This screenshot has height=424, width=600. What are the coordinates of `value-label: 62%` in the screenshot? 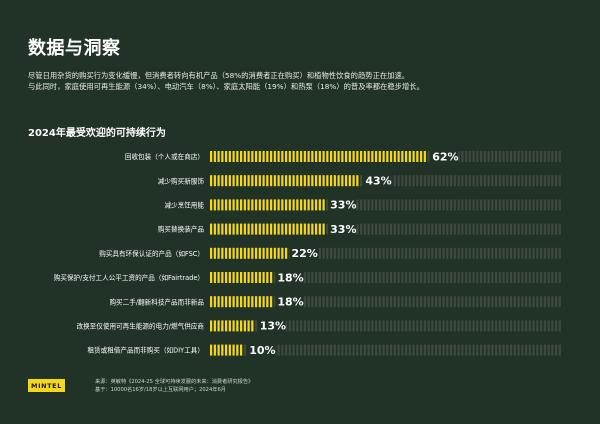 It's located at (445, 156).